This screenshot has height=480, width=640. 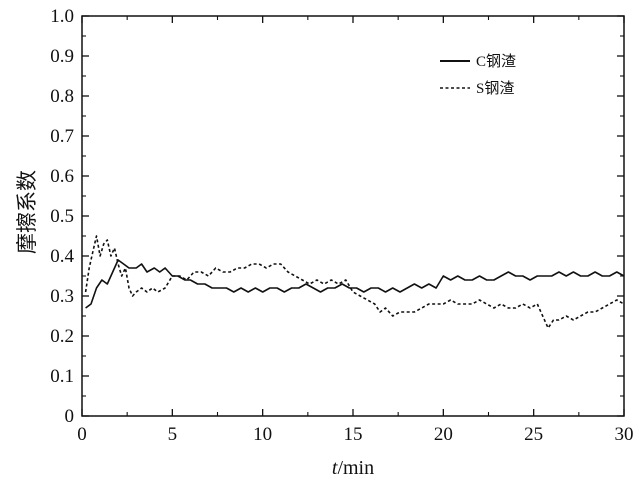 I want to click on x-tick-label: 0, so click(x=82, y=434).